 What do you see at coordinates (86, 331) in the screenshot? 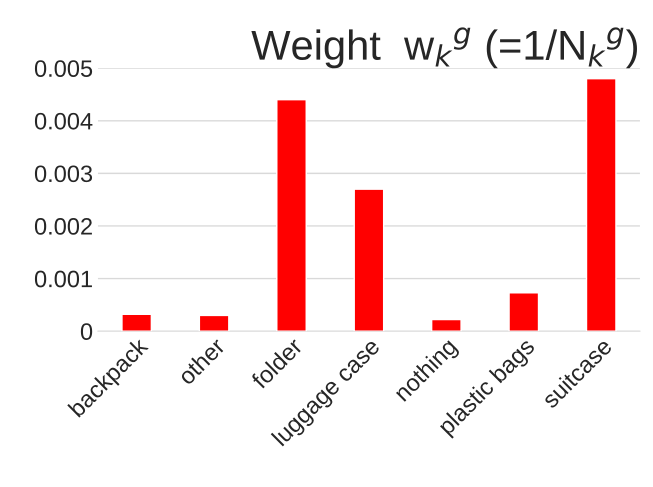
I see `y-tick-label: 0` at bounding box center [86, 331].